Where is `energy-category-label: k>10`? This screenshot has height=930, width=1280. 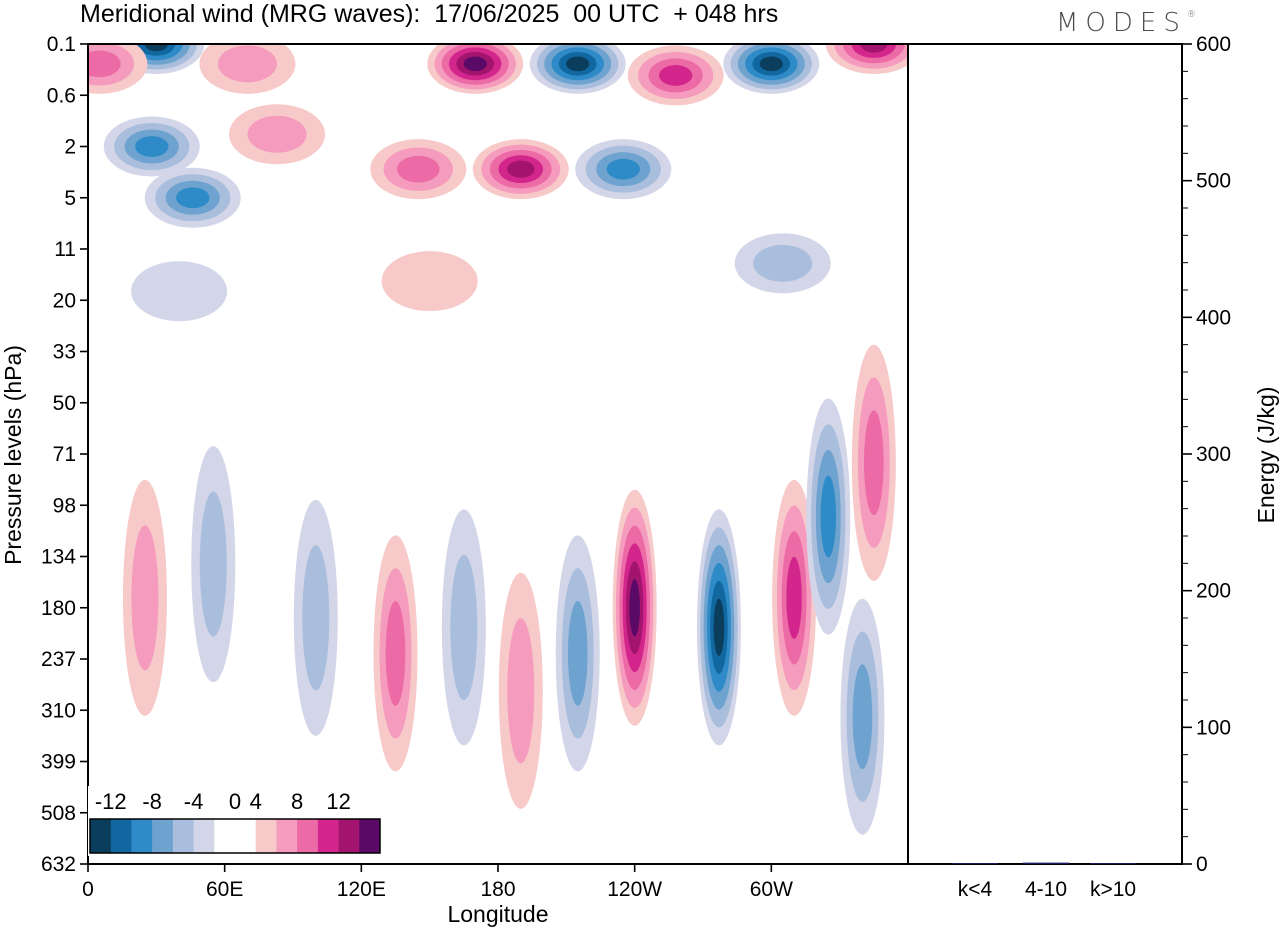 energy-category-label: k>10 is located at coordinates (1113, 889).